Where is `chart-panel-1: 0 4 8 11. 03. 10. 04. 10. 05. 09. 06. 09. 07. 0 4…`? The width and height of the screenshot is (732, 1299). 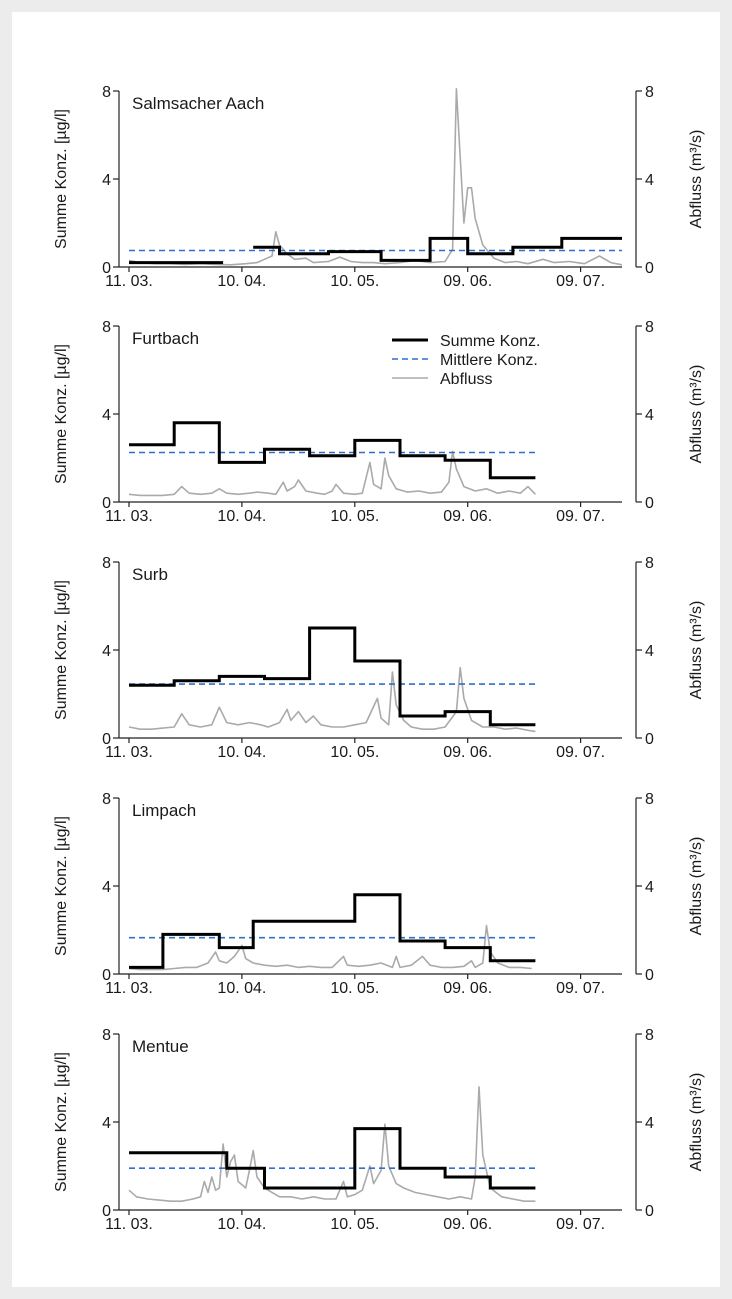 chart-panel-1: 0 4 8 11. 03. 10. 04. 10. 05. 09. 06. 09. 07. 0 4… is located at coordinates (379, 187).